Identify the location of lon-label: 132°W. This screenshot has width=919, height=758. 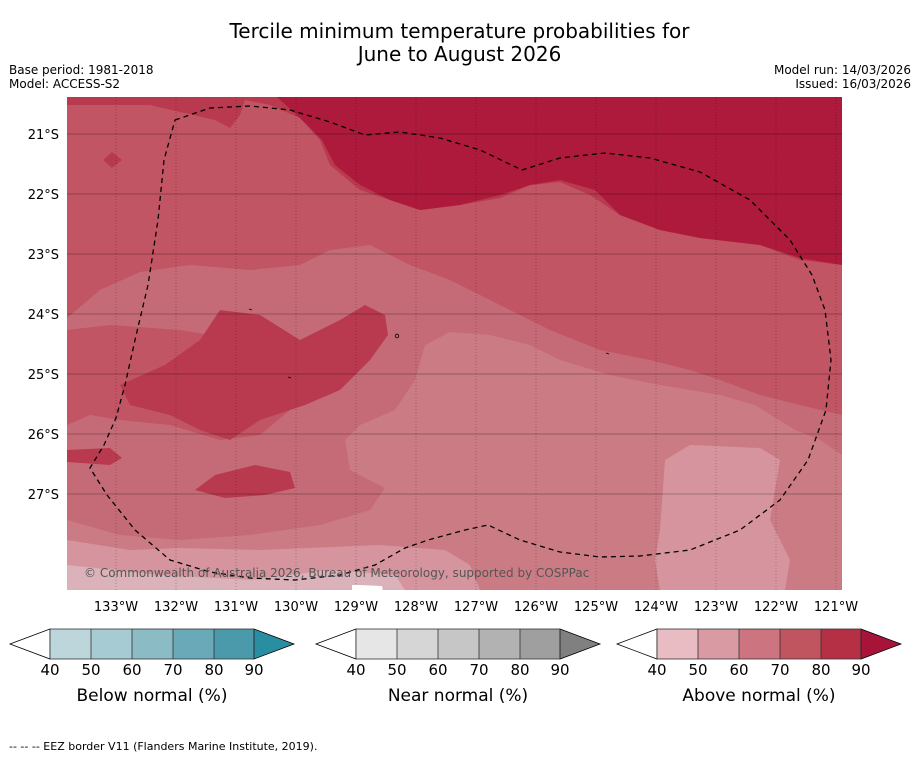
(176, 607).